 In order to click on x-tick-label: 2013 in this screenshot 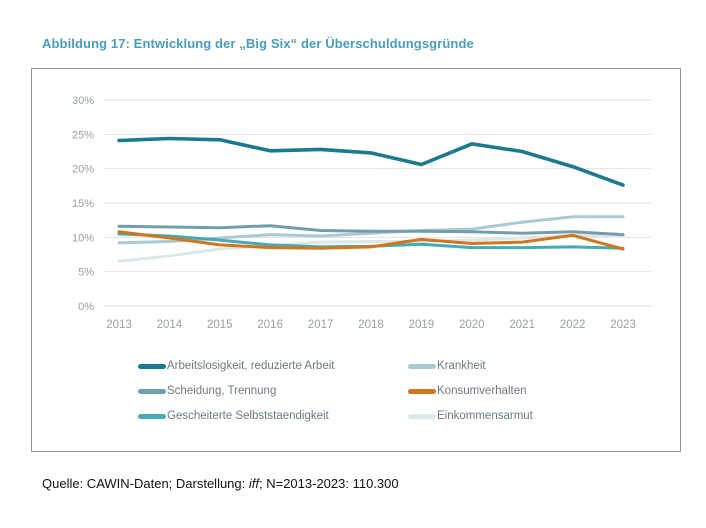, I will do `click(119, 325)`.